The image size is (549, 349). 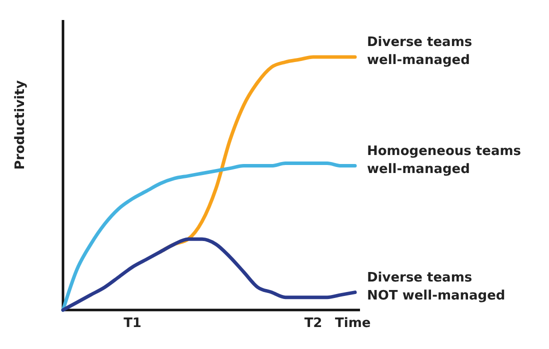 What do you see at coordinates (444, 160) in the screenshot?
I see `series-label: Homogeneous teams well-managed` at bounding box center [444, 160].